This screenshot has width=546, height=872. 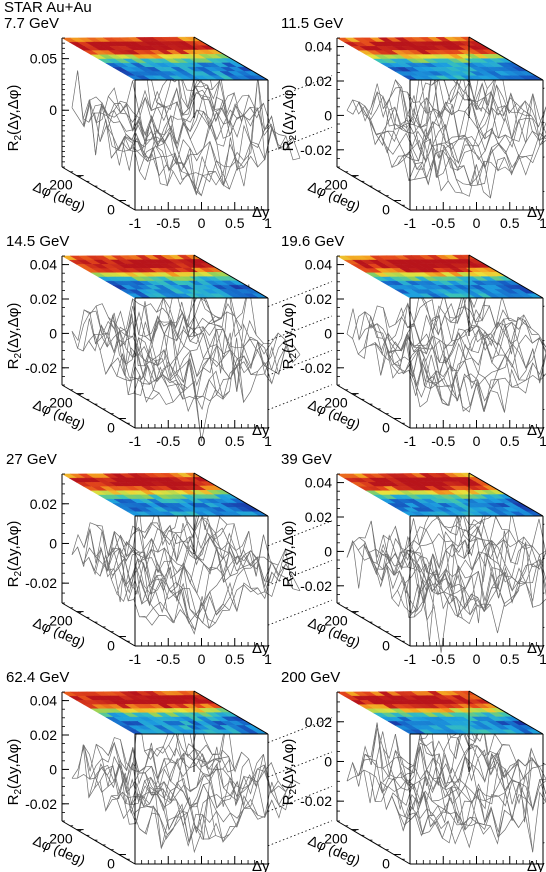 What do you see at coordinates (316, 150) in the screenshot?
I see `z-tick-label: -0.02` at bounding box center [316, 150].